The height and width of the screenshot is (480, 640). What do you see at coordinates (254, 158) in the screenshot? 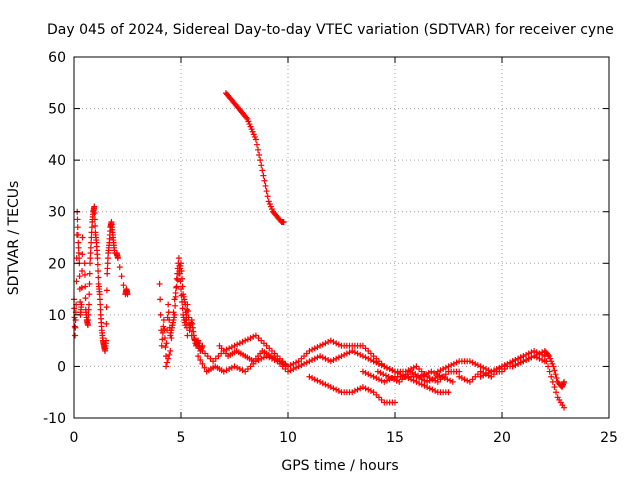
I see `series-high-arc` at bounding box center [254, 158].